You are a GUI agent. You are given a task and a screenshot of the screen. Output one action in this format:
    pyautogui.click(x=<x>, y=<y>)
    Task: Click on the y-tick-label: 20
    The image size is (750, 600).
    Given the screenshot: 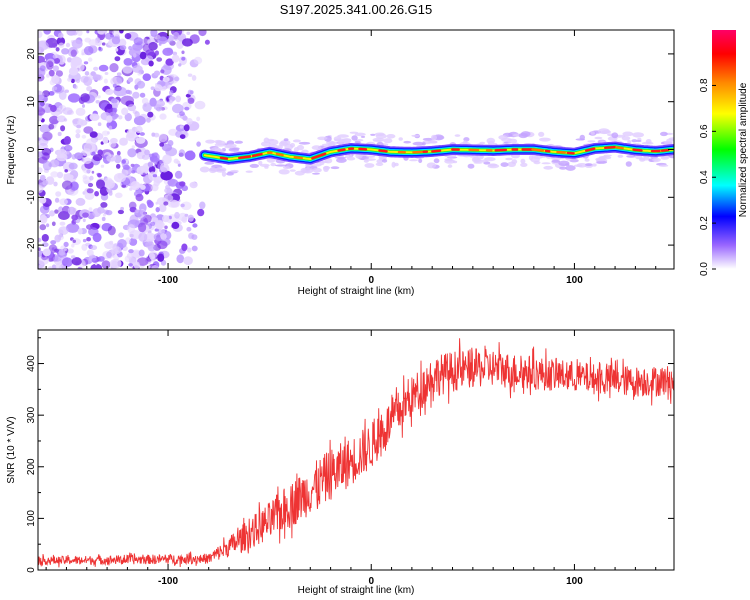 What is the action you would take?
    pyautogui.click(x=31, y=54)
    